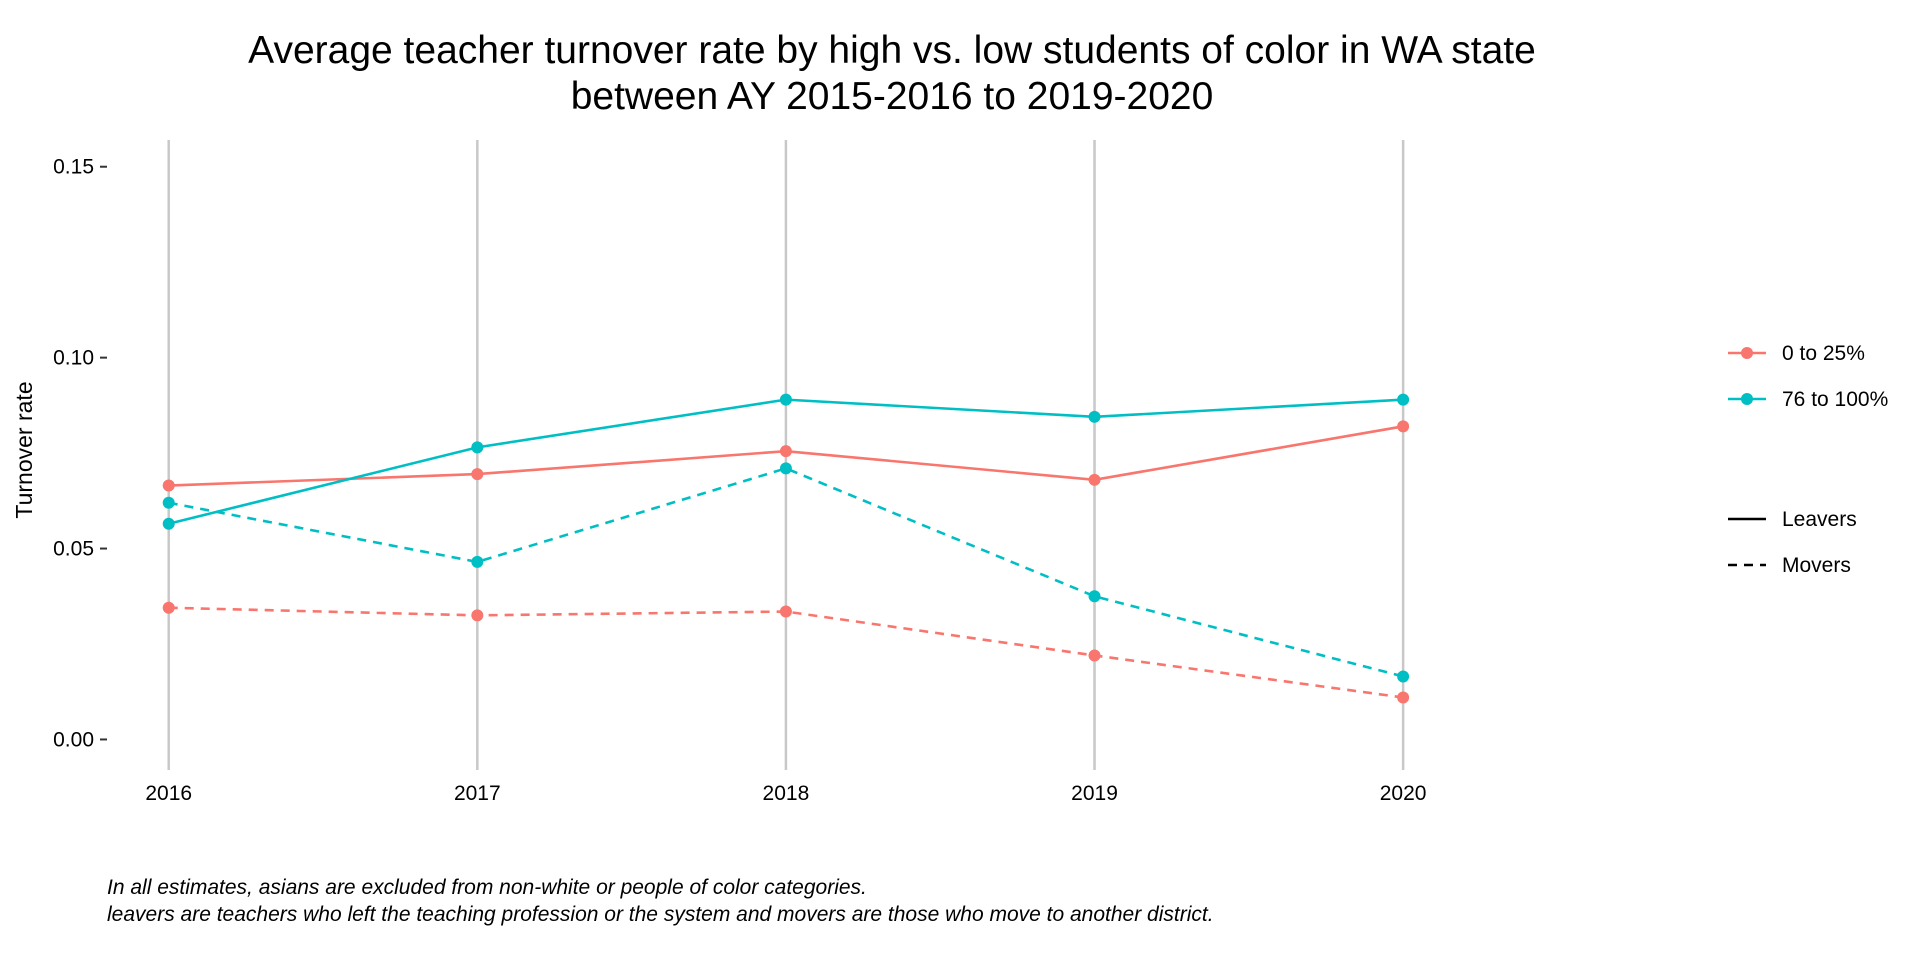  Describe the element at coordinates (1403, 697) in the screenshot. I see `point-0-to-25-movers-2020` at that location.